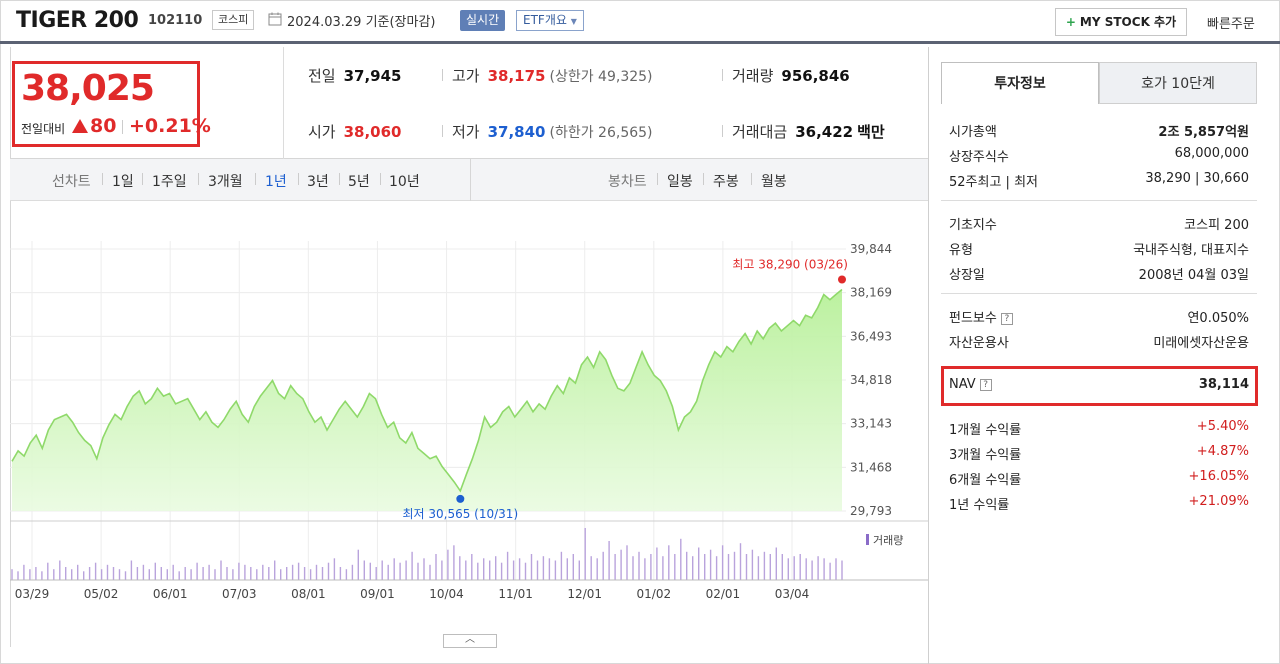 The image size is (1280, 664). I want to click on change-label: 전일대비, so click(43, 129).